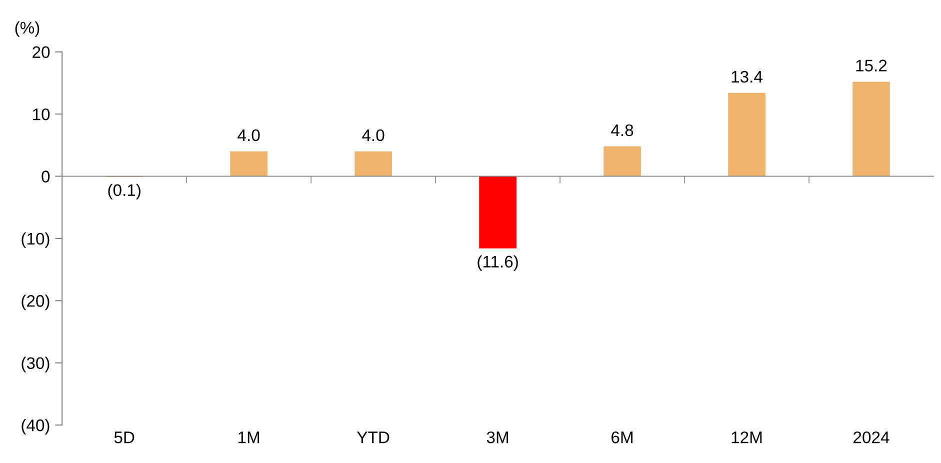  Describe the element at coordinates (36, 426) in the screenshot. I see `y-tick-label: (40)` at that location.